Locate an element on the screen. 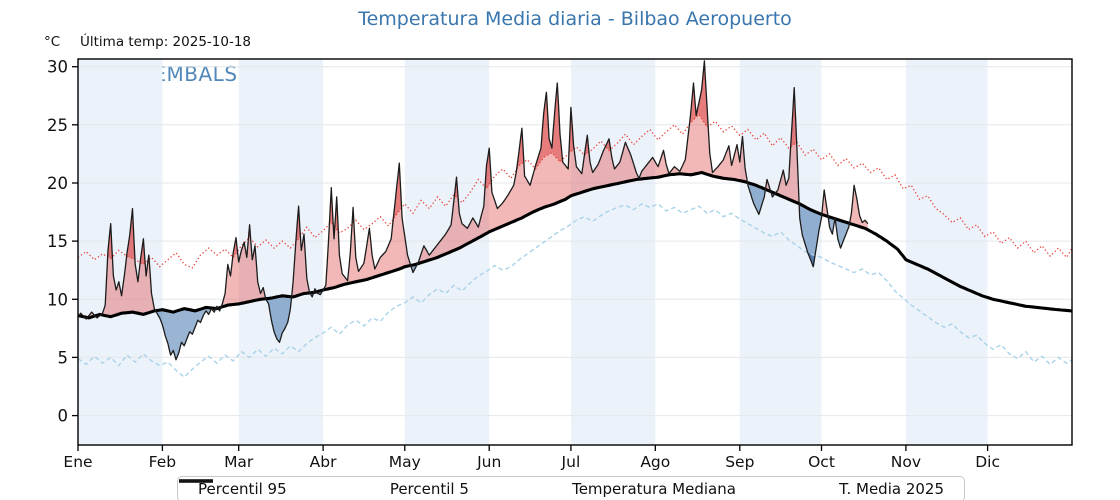  legend-swatch-icon is located at coordinates (196, 481).